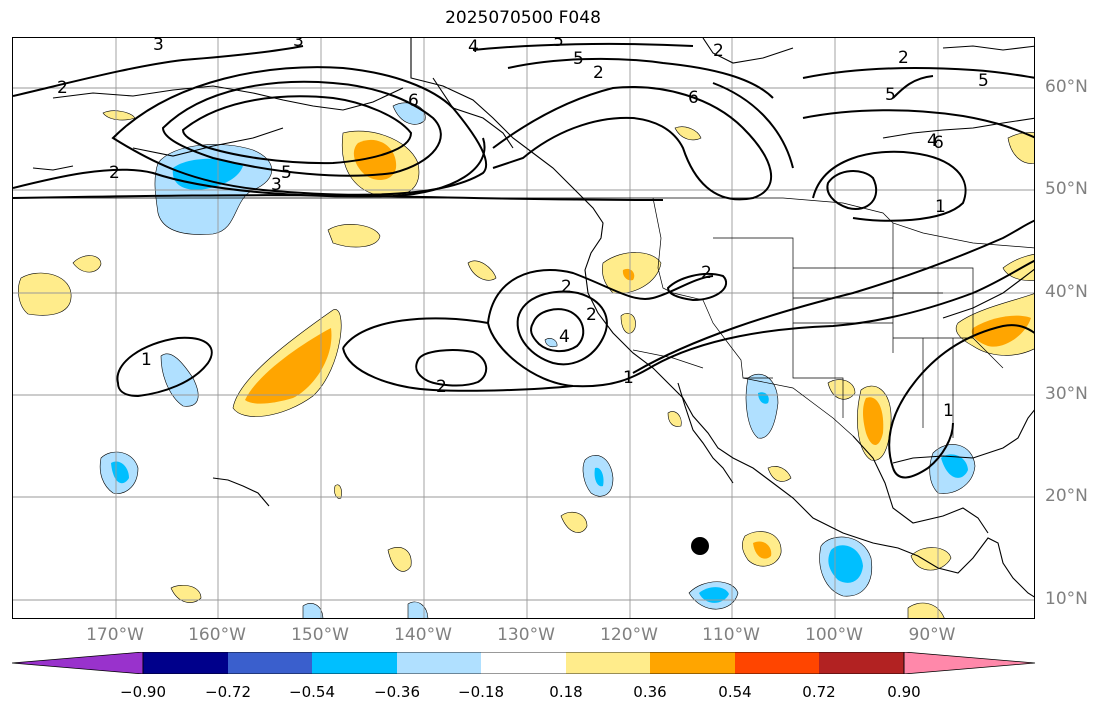  I want to click on lon-label-160w: 160°W, so click(217, 635).